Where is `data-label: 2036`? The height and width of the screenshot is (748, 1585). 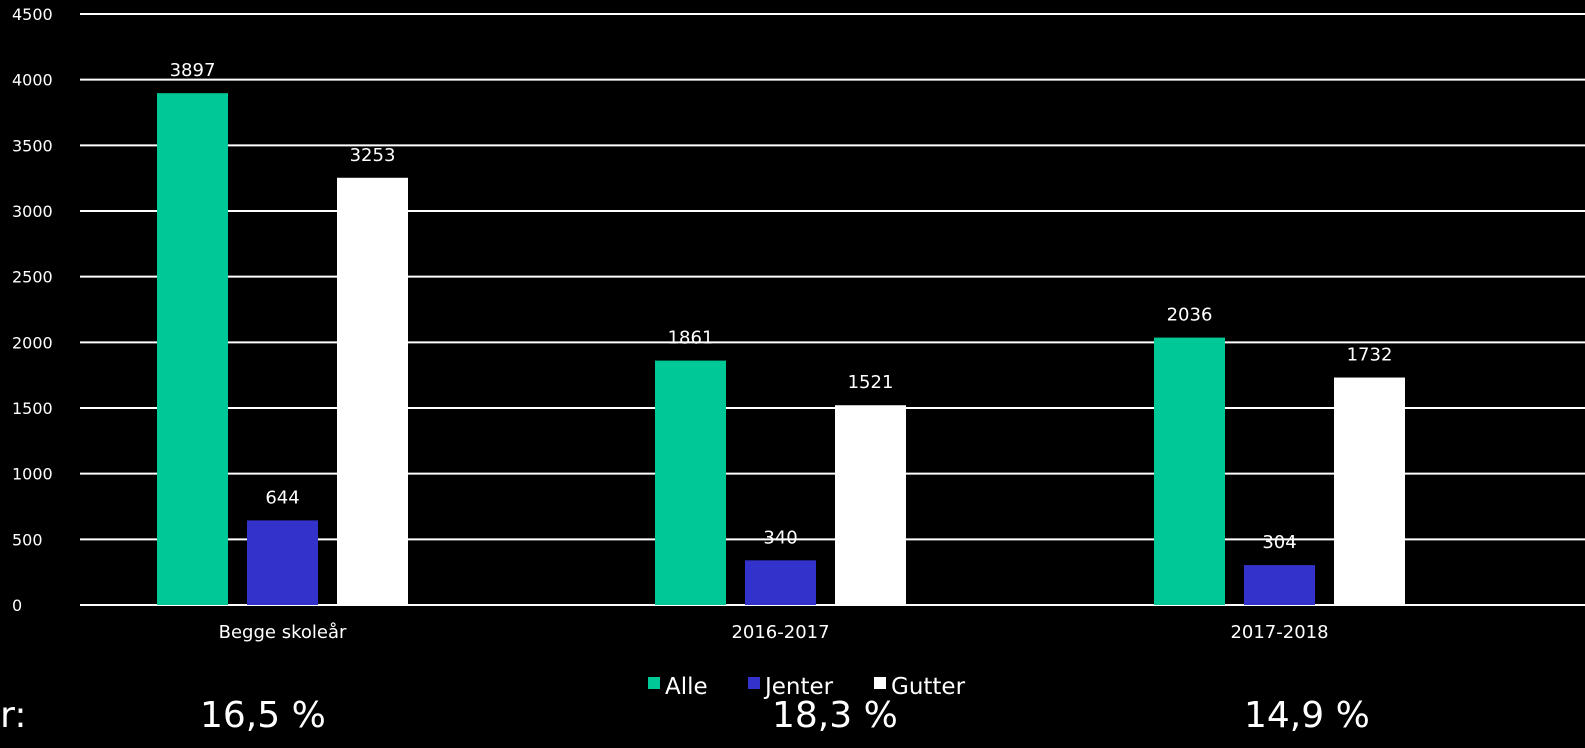
data-label: 2036 is located at coordinates (1190, 315).